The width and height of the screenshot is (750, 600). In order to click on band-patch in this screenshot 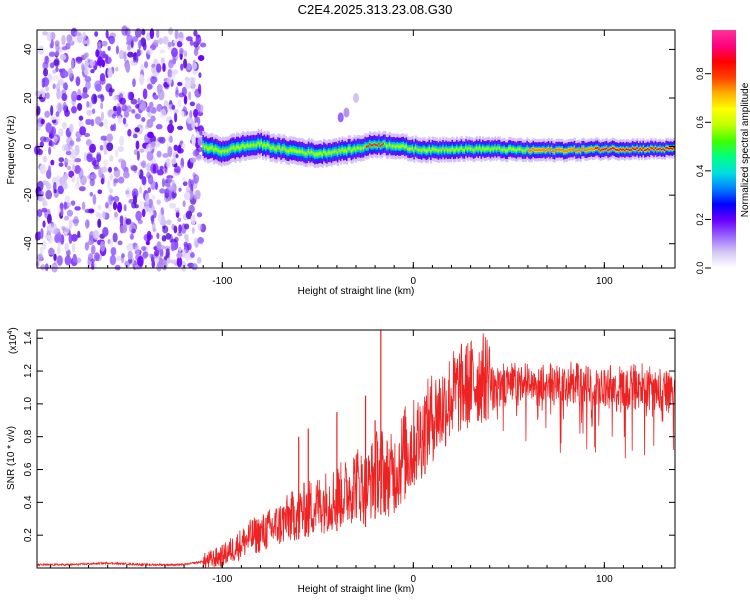, I will do `click(340, 117)`.